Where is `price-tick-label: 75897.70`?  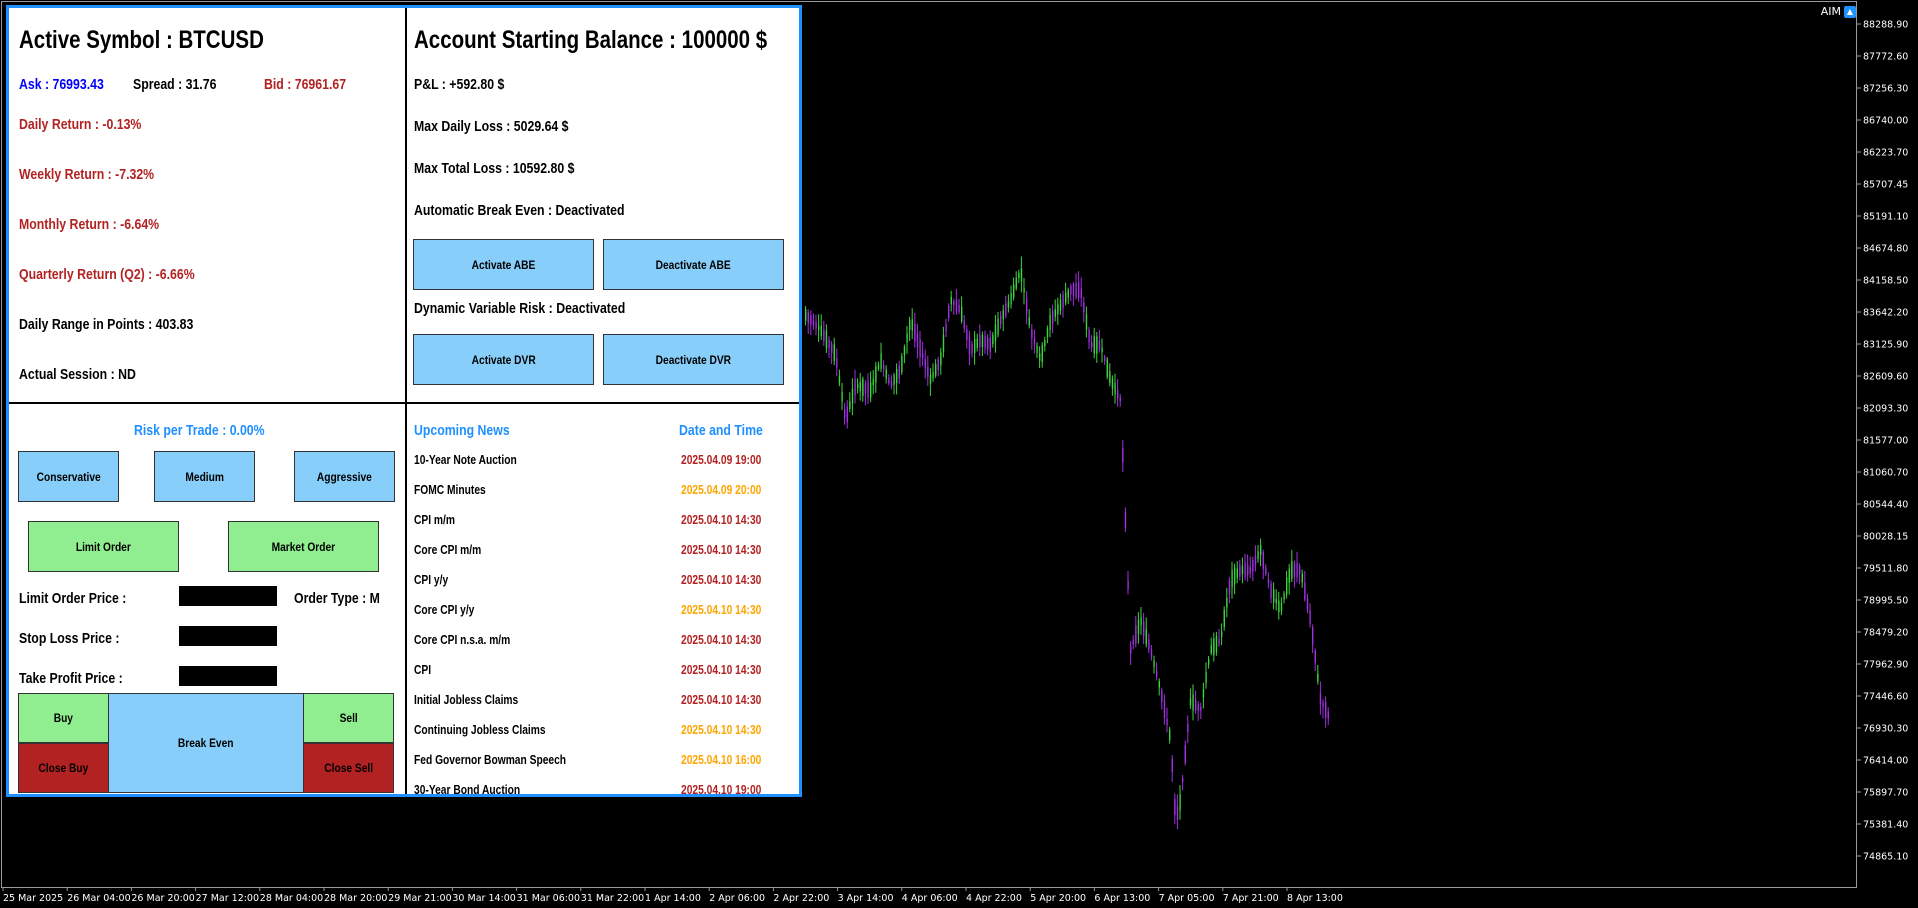
price-tick-label: 75897.70 is located at coordinates (1885, 793).